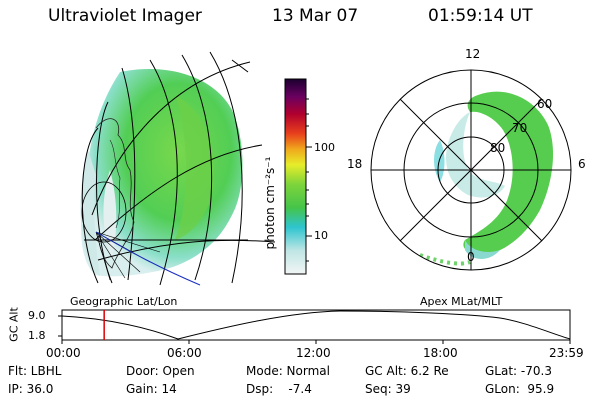  Describe the element at coordinates (498, 148) in the screenshot. I see `mlat-label-80: 80` at that location.